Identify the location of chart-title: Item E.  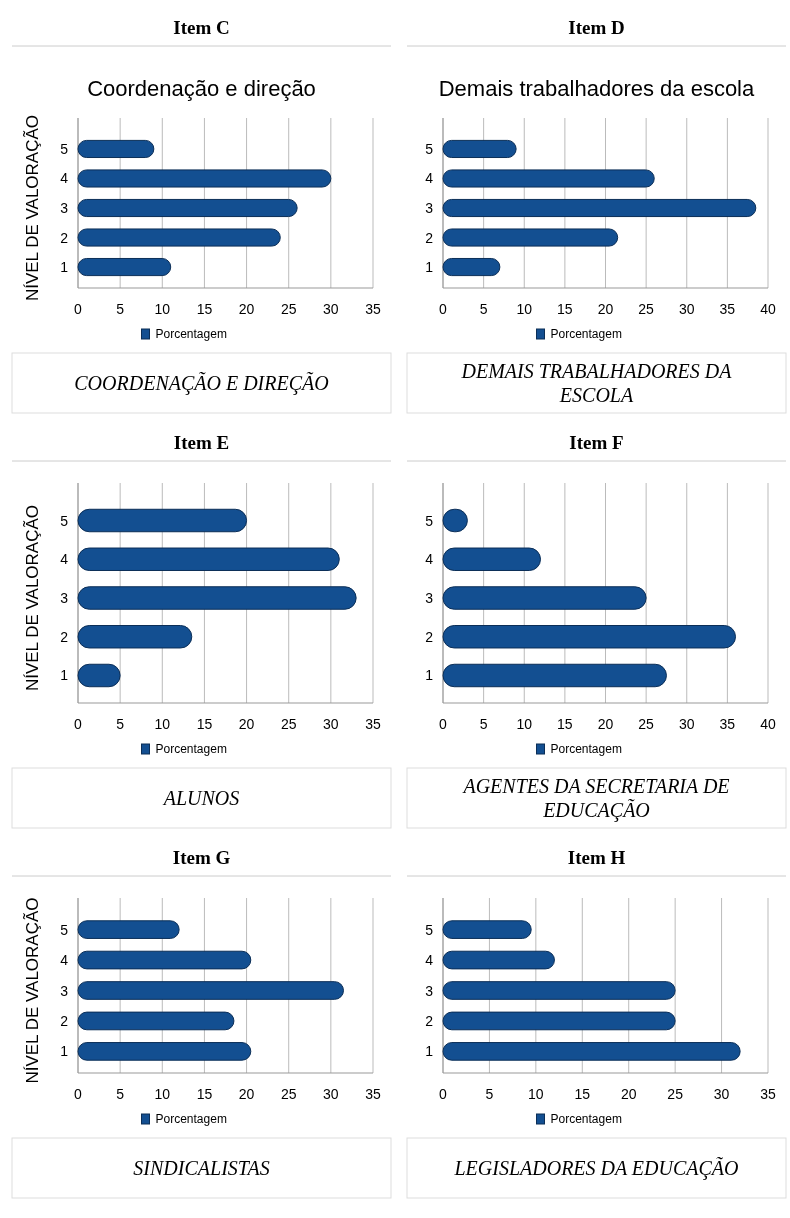
(201, 442).